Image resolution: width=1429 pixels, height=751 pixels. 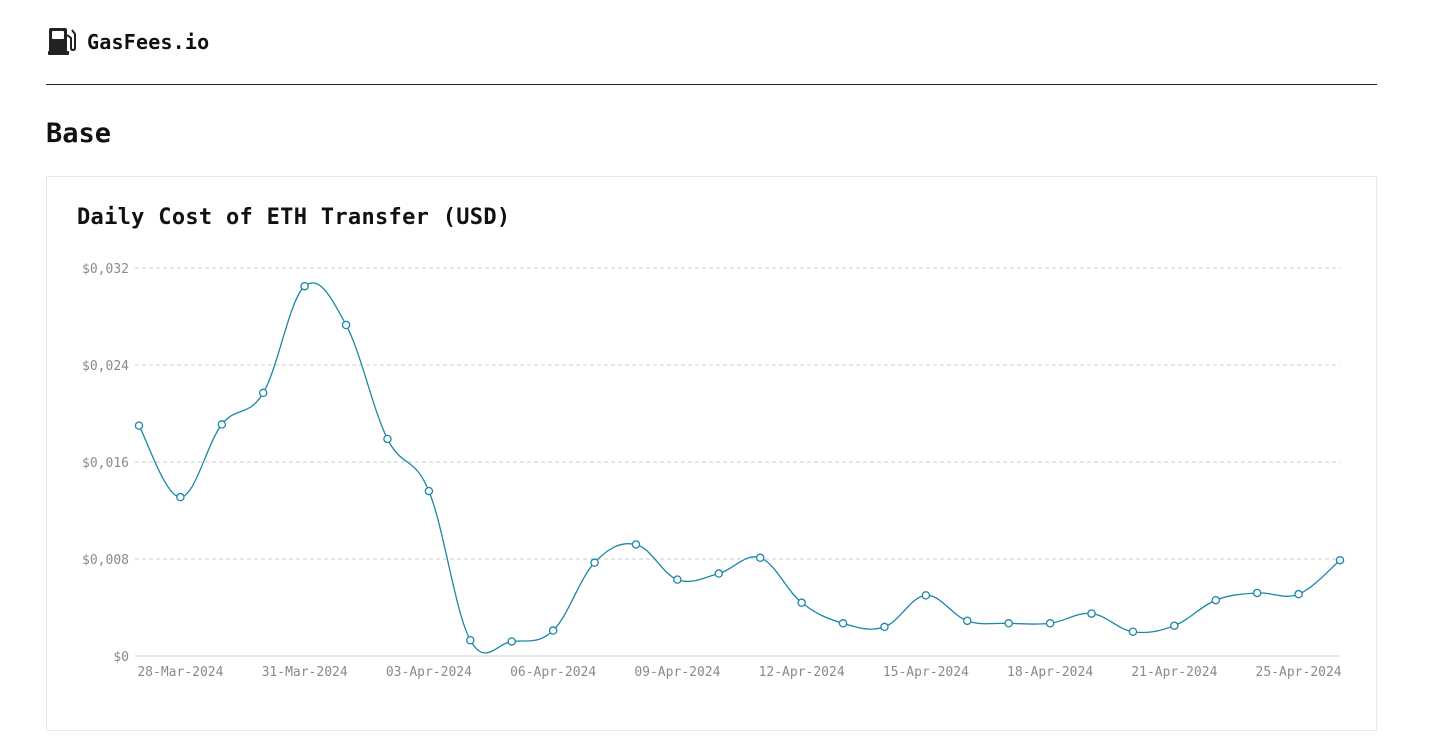 I want to click on y-tick-label: $0, so click(x=121, y=657).